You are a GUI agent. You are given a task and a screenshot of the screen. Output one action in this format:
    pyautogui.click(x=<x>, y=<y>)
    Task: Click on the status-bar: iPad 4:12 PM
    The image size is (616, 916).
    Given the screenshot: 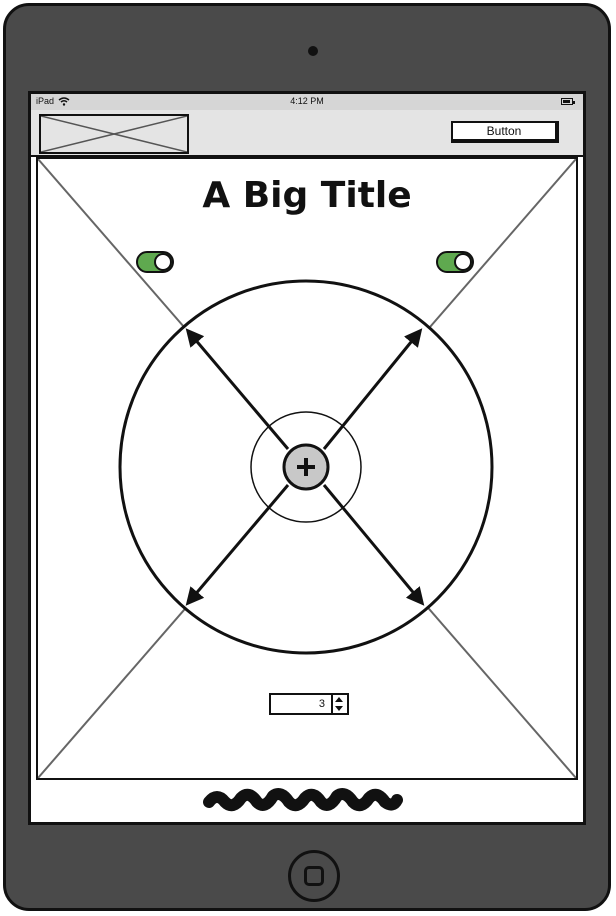 What is the action you would take?
    pyautogui.click(x=307, y=102)
    